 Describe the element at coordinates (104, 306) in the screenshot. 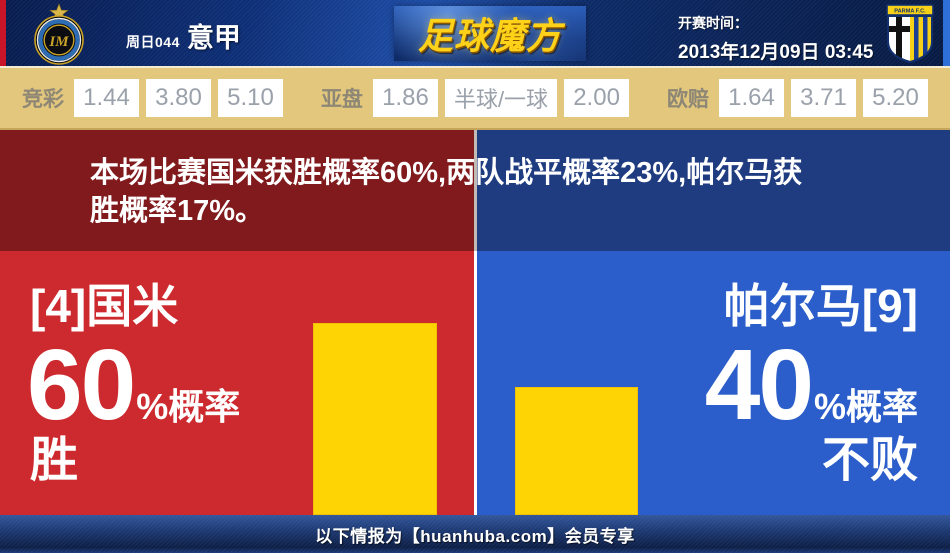

I see `home-team-name: [4]国米` at that location.